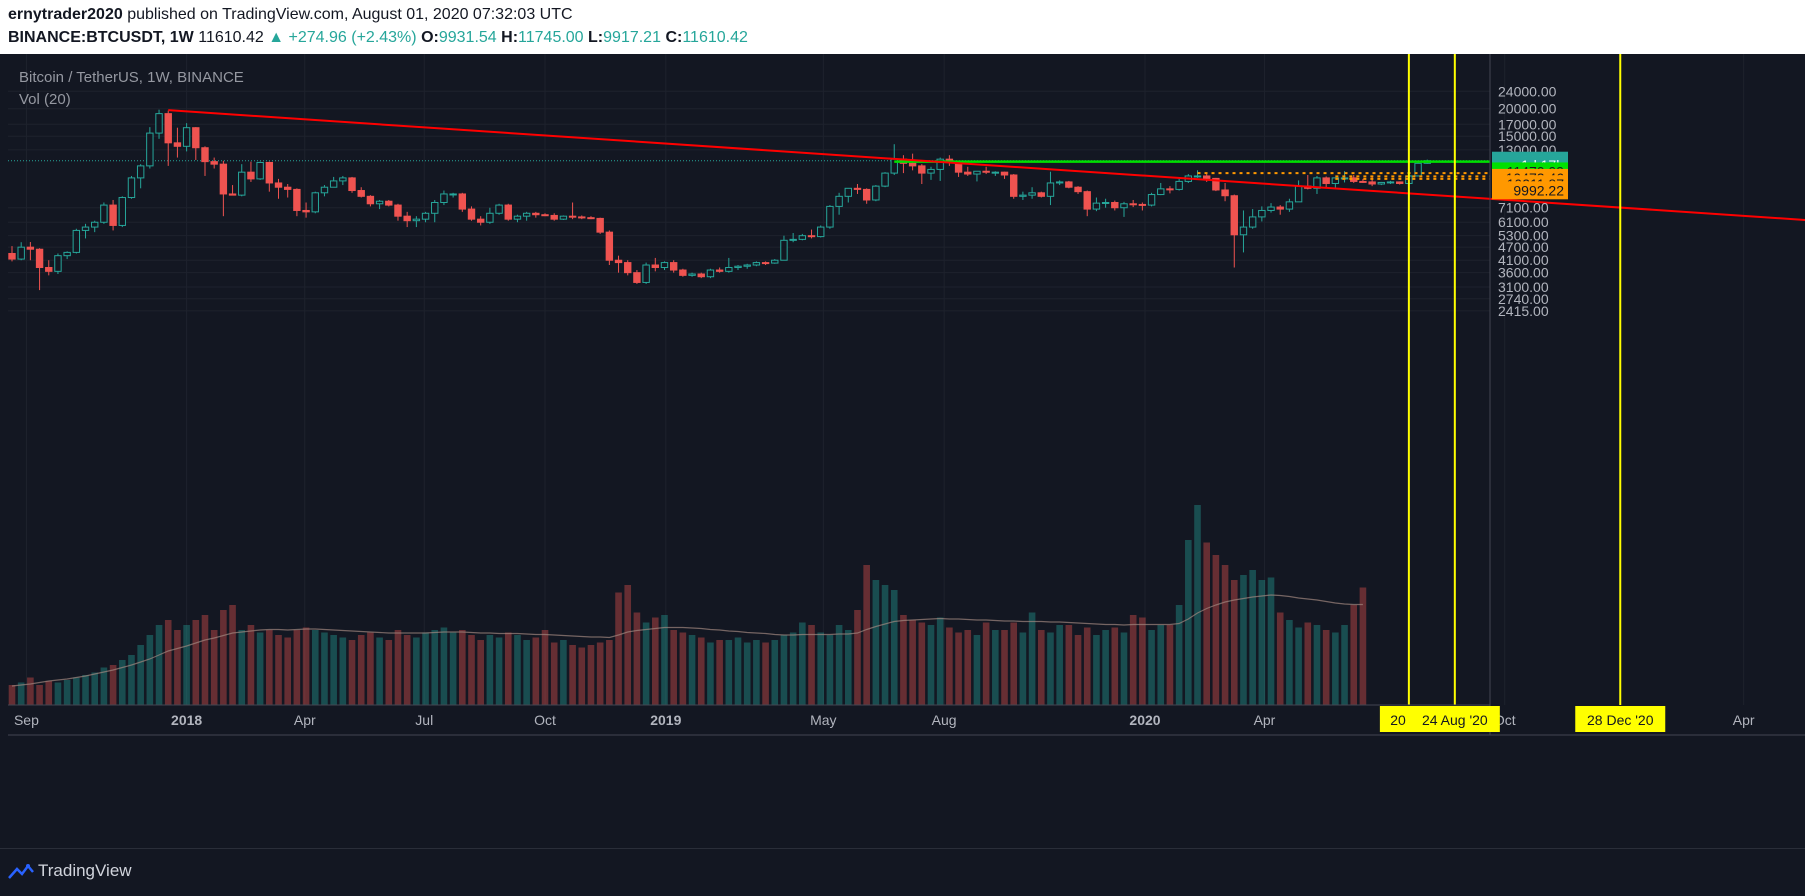 Image resolution: width=1805 pixels, height=896 pixels. Describe the element at coordinates (1523, 299) in the screenshot. I see `price-tick-label: 2740.00` at that location.